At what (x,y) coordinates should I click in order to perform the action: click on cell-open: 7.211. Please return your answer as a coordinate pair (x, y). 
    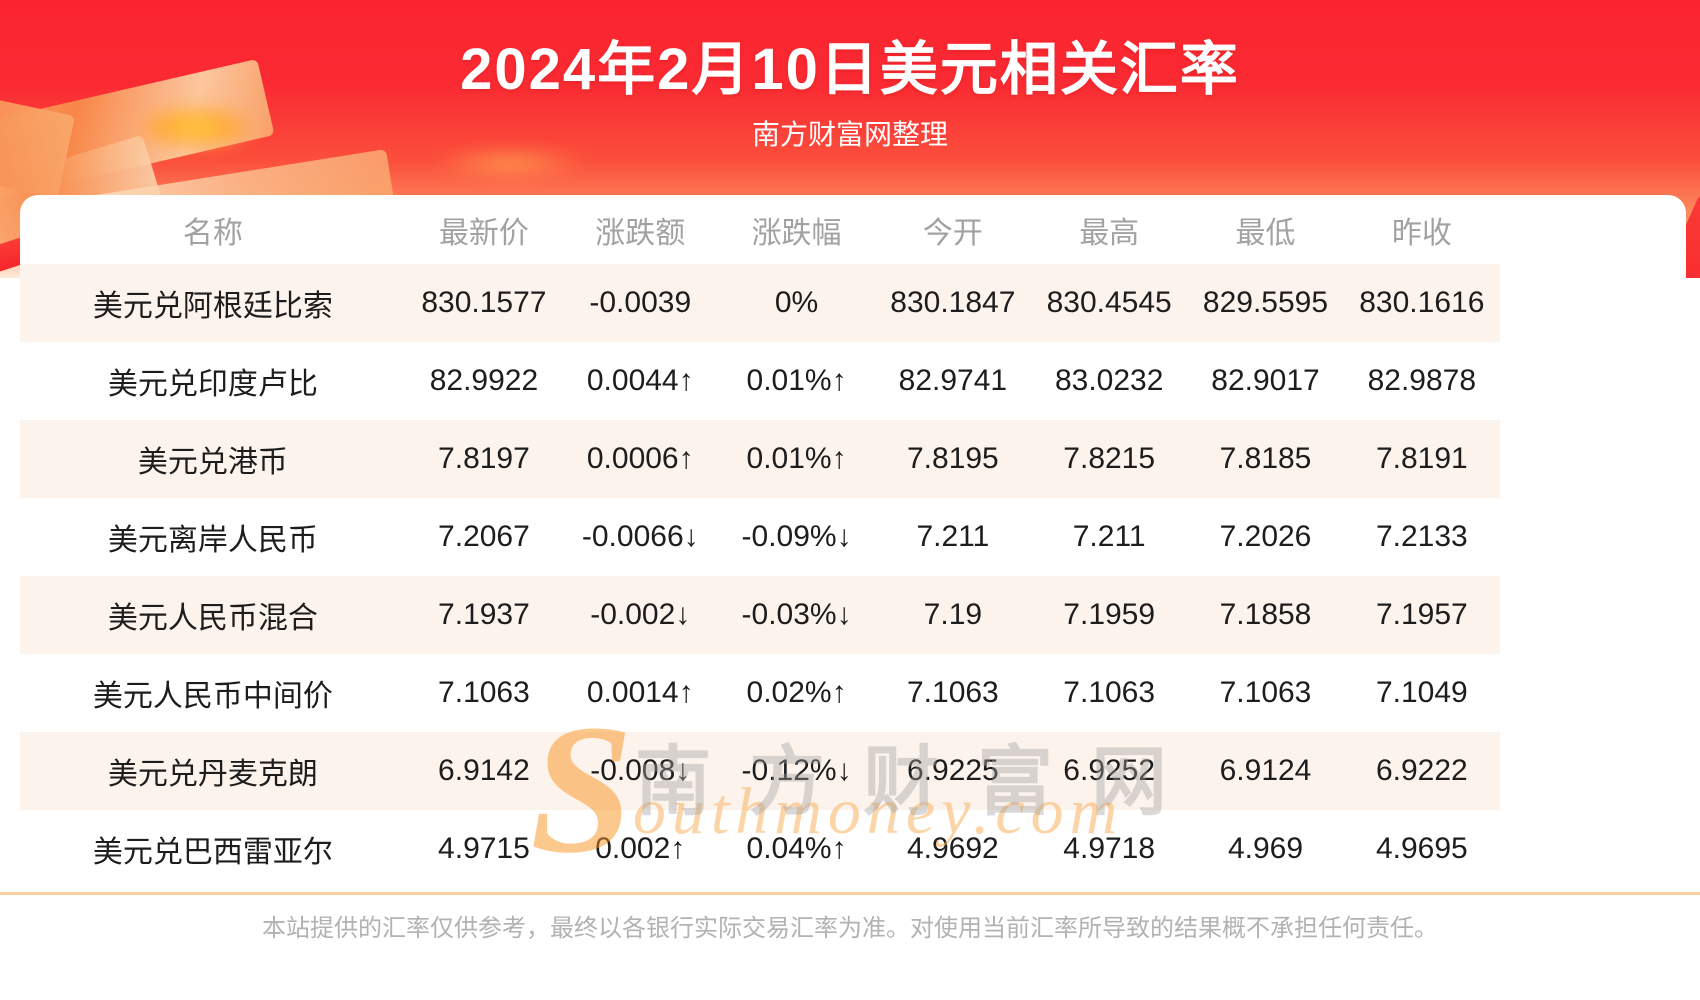
    Looking at the image, I should click on (953, 536).